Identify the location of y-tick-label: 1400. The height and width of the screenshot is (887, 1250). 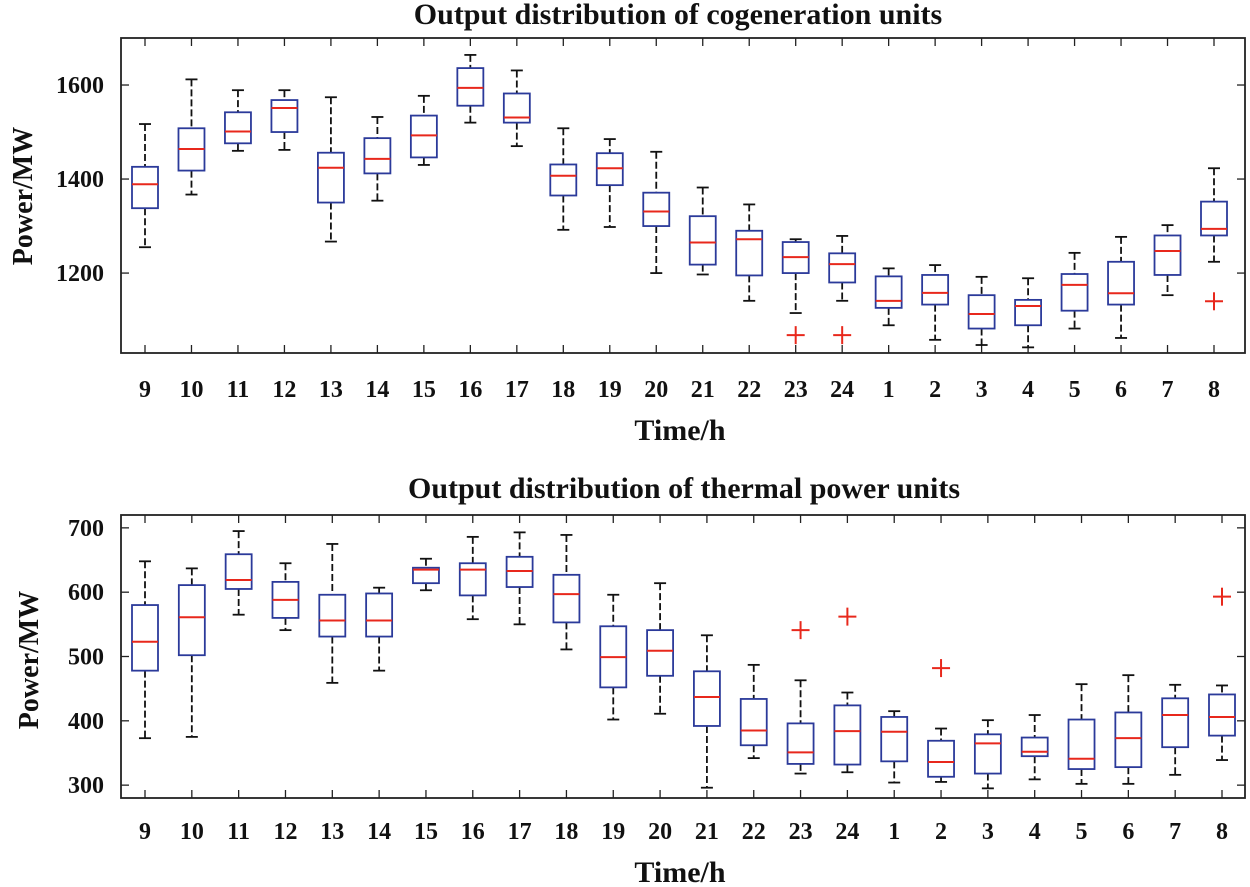
(80, 180).